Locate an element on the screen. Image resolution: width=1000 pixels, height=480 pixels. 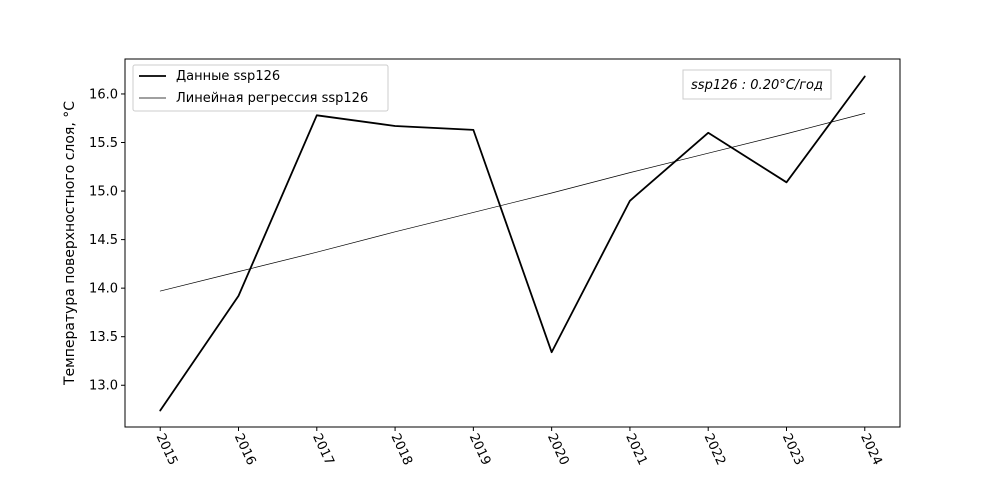
y-tick-label: 15.0 is located at coordinates (103, 192).